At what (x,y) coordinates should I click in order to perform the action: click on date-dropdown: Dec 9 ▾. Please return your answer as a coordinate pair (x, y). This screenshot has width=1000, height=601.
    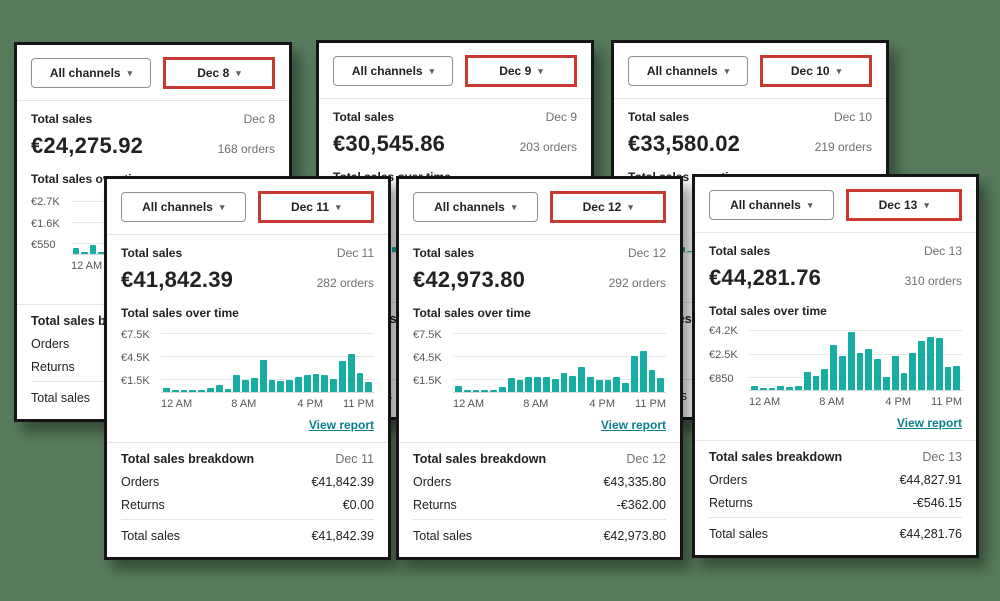
    Looking at the image, I should click on (521, 71).